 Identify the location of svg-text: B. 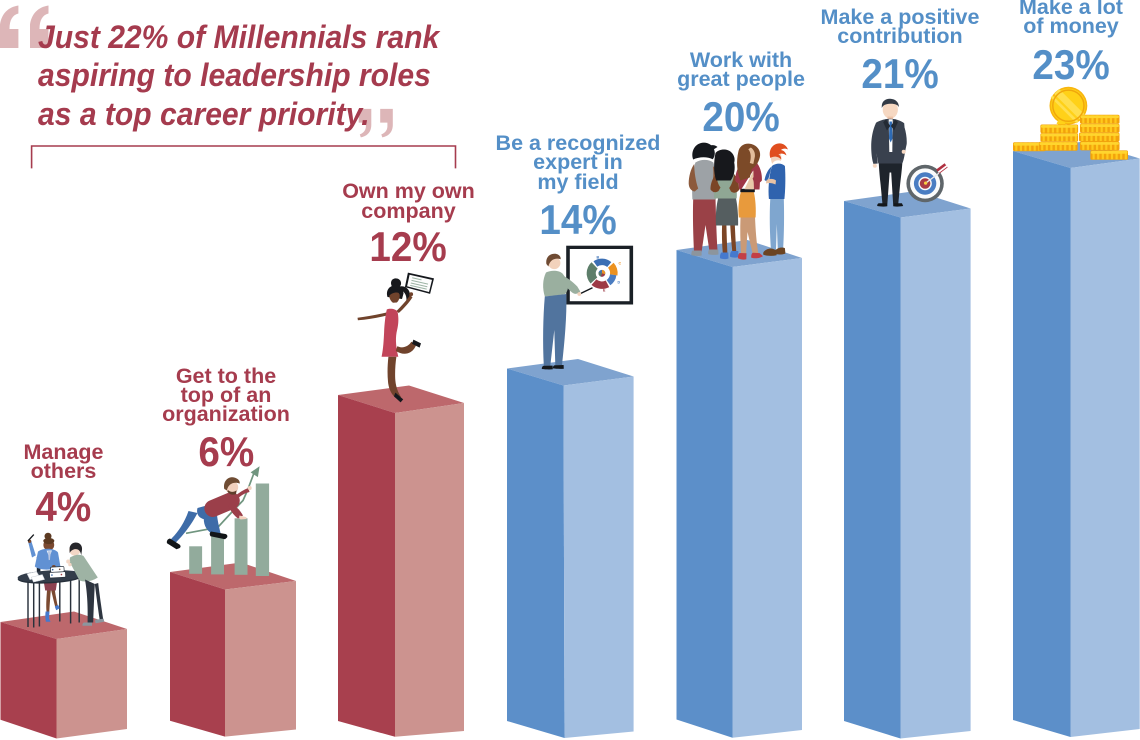
(598, 258).